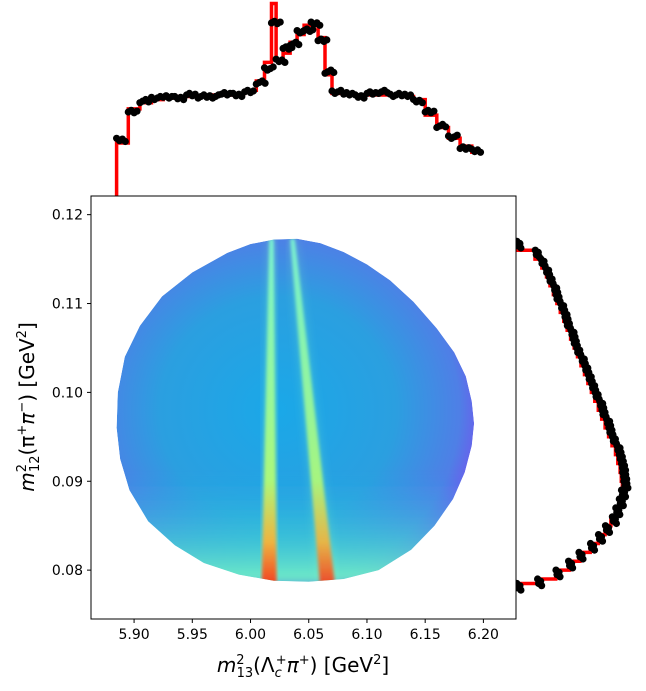  Describe the element at coordinates (29, 407) in the screenshot. I see `y-axis-label: m212(π+π−) [GeV2]` at that location.